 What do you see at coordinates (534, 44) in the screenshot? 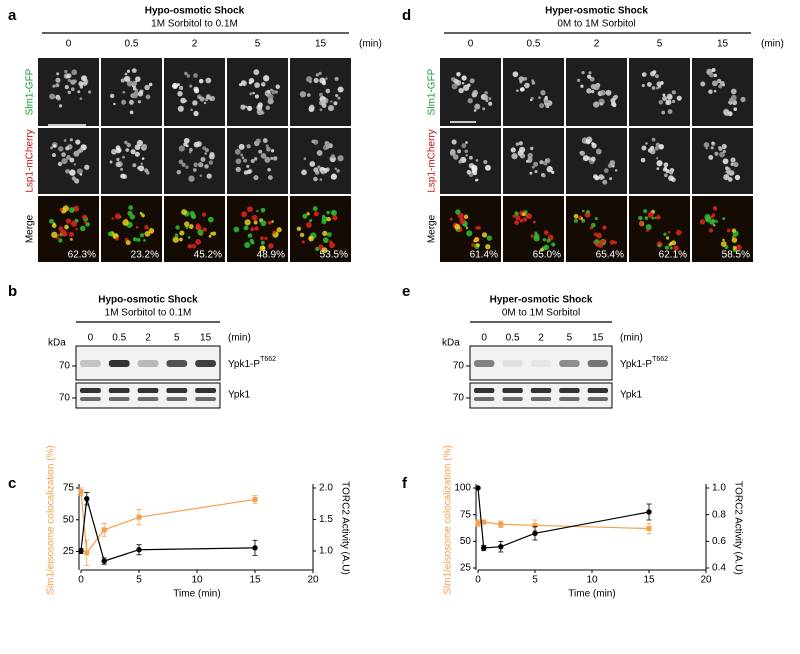
I see `time-label: 0.5` at bounding box center [534, 44].